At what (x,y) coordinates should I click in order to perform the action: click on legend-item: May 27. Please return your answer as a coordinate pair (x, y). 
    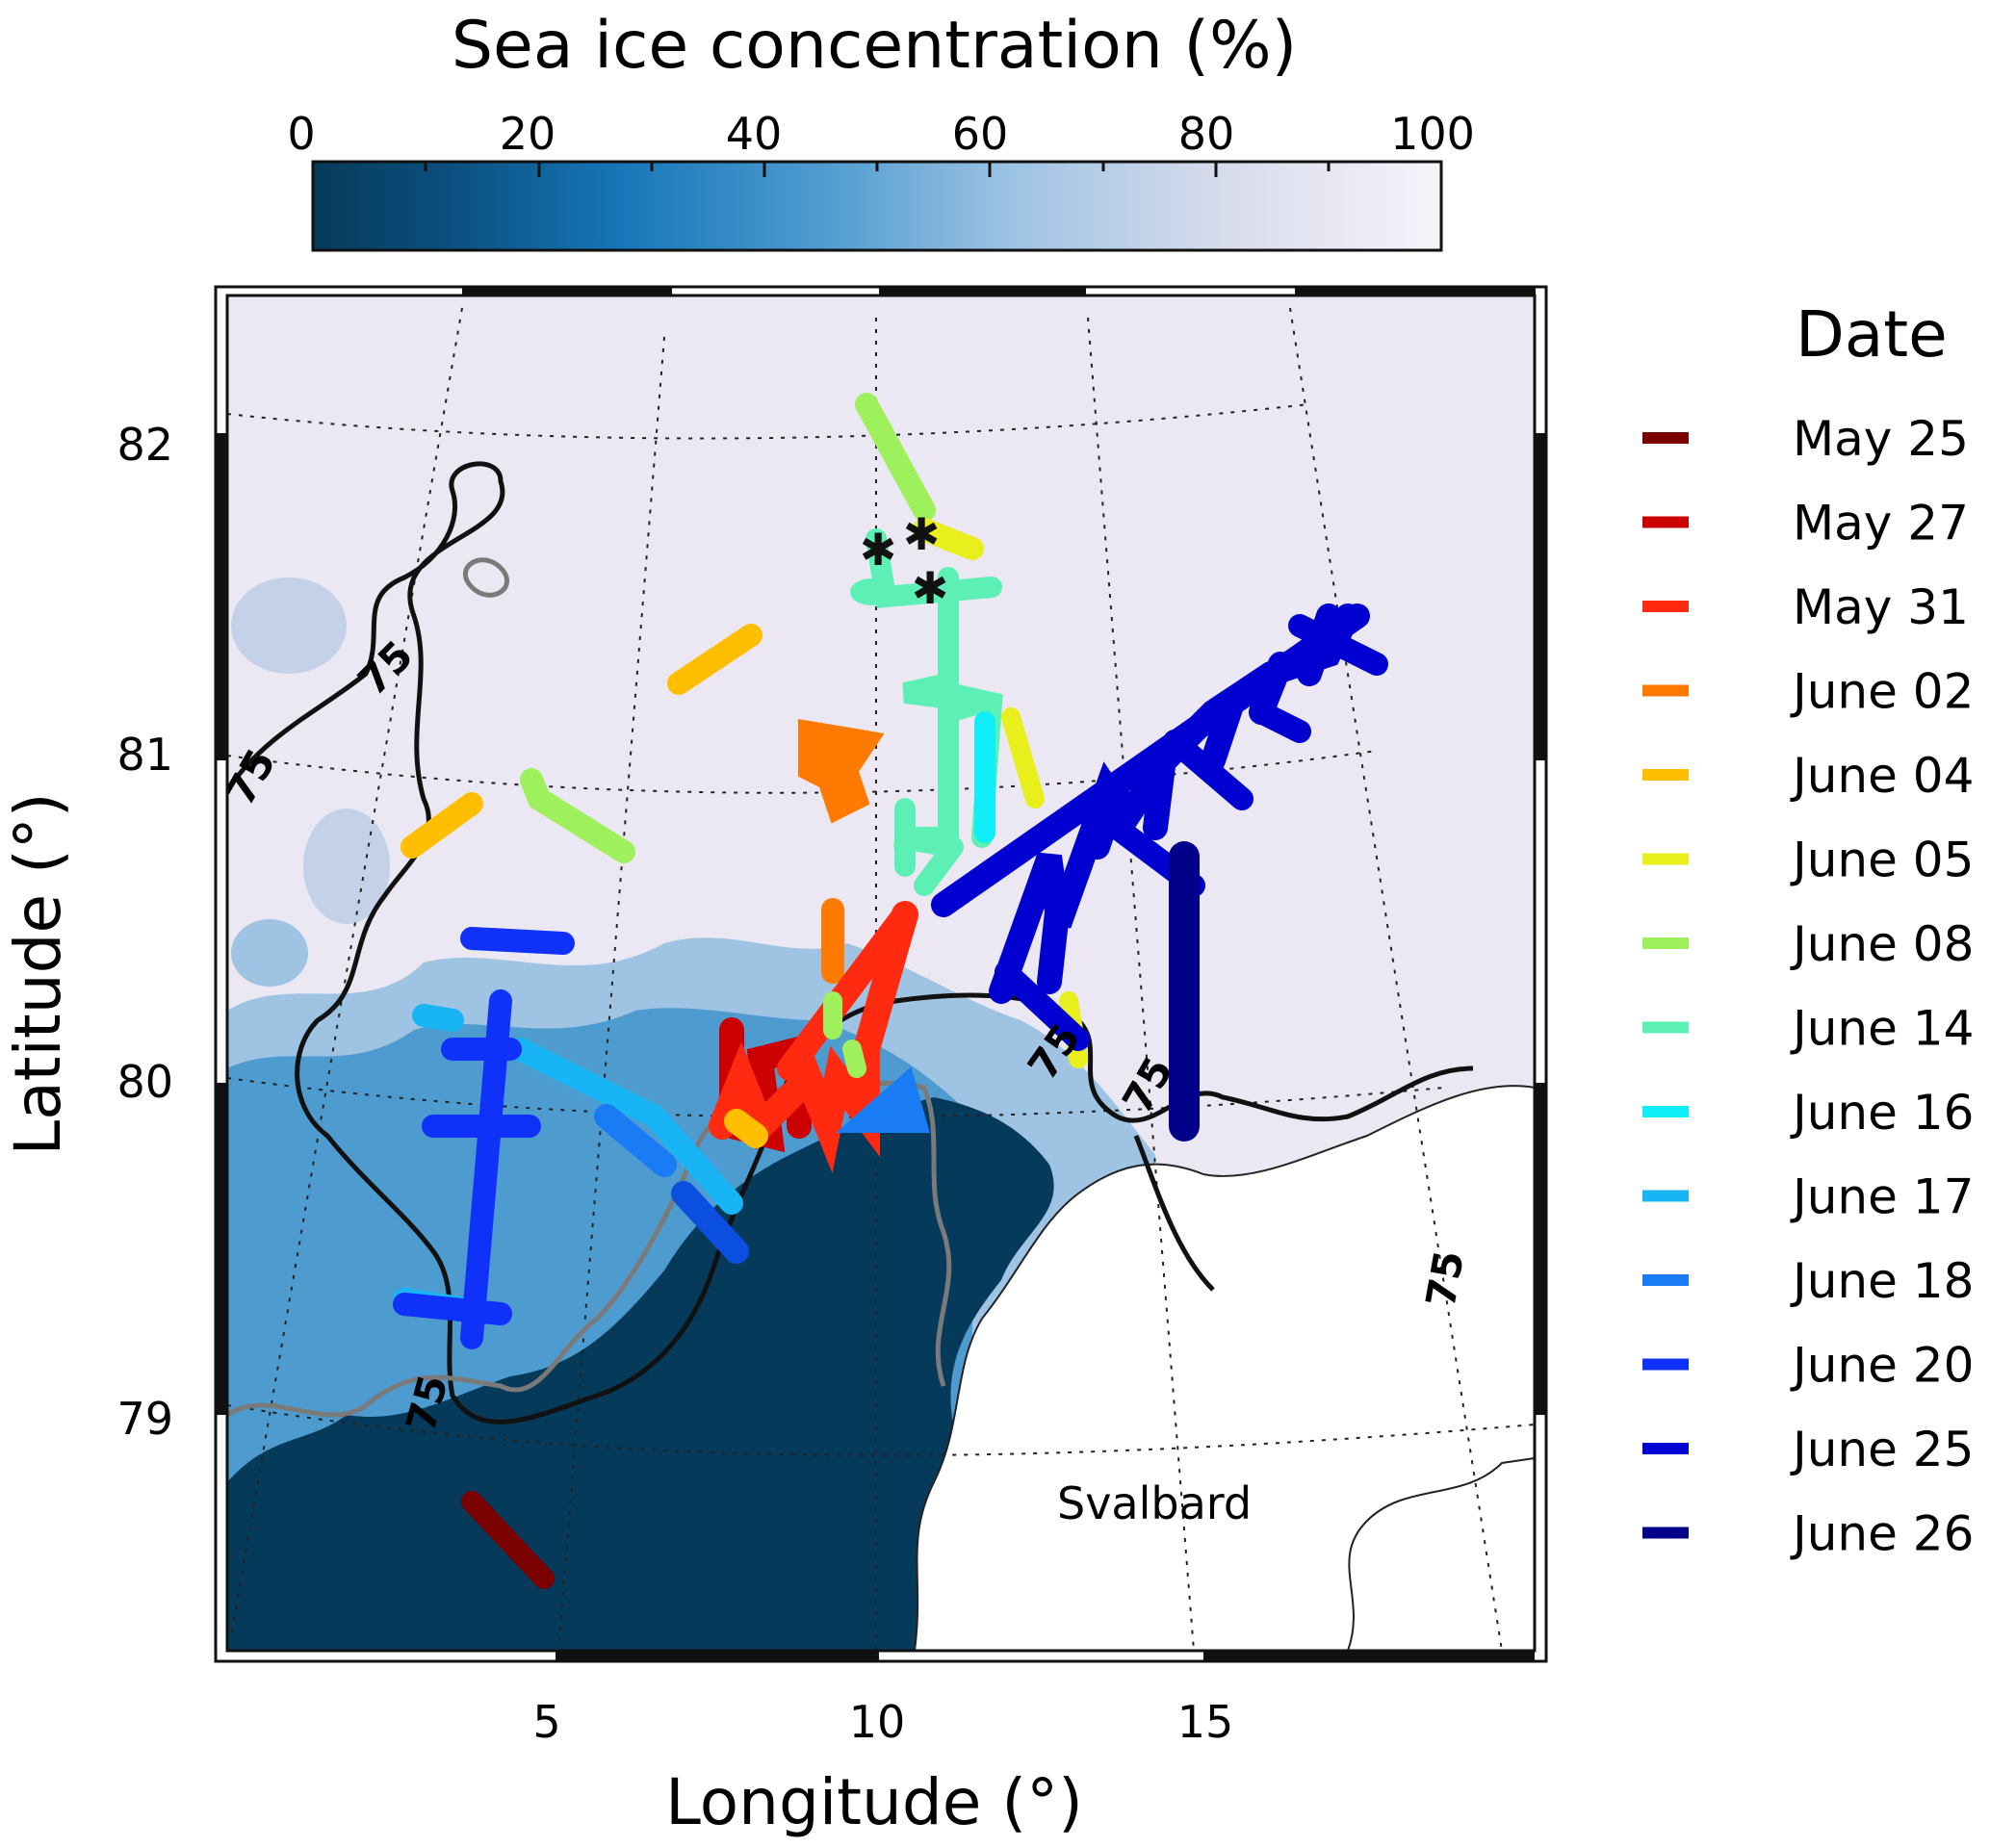
    Looking at the image, I should click on (1805, 524).